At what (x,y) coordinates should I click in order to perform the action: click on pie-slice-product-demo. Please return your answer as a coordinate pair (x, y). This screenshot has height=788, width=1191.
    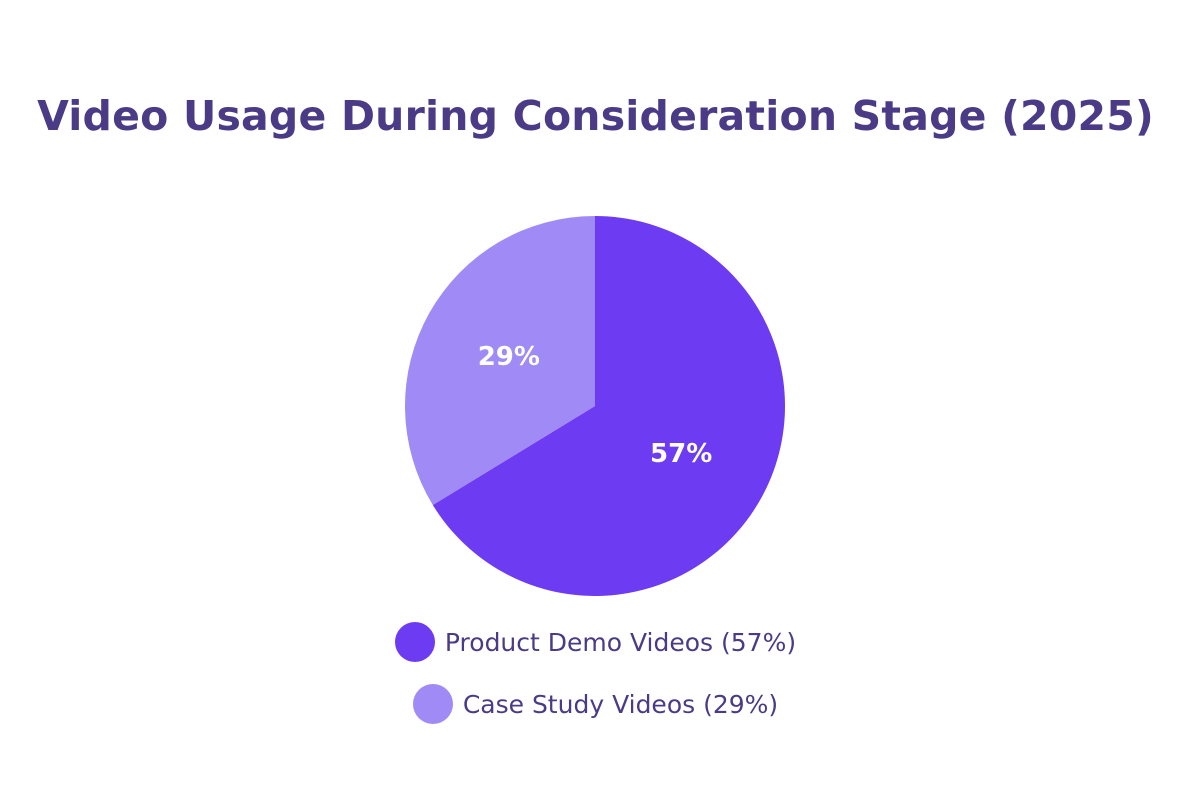
    Looking at the image, I should click on (608, 406).